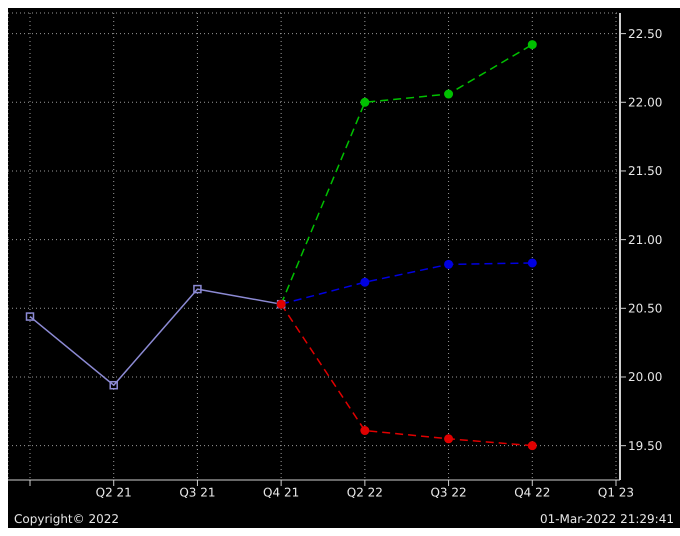 This screenshot has width=680, height=536. Describe the element at coordinates (645, 33) in the screenshot. I see `y-tick-label: 22.50` at that location.